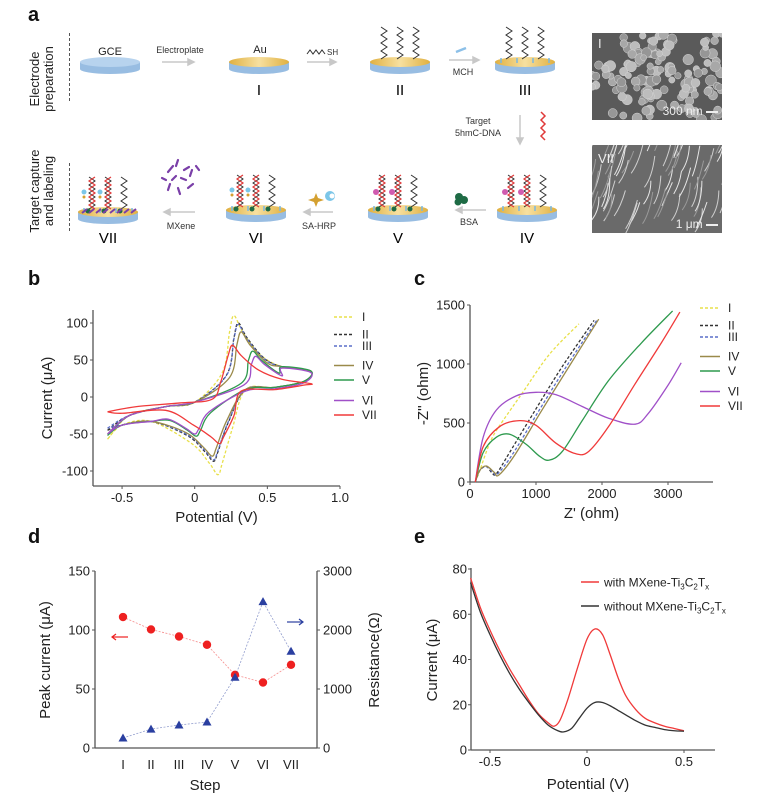 The width and height of the screenshot is (781, 803). What do you see at coordinates (321, 199) in the screenshot?
I see `sa-hrp-icon` at bounding box center [321, 199].